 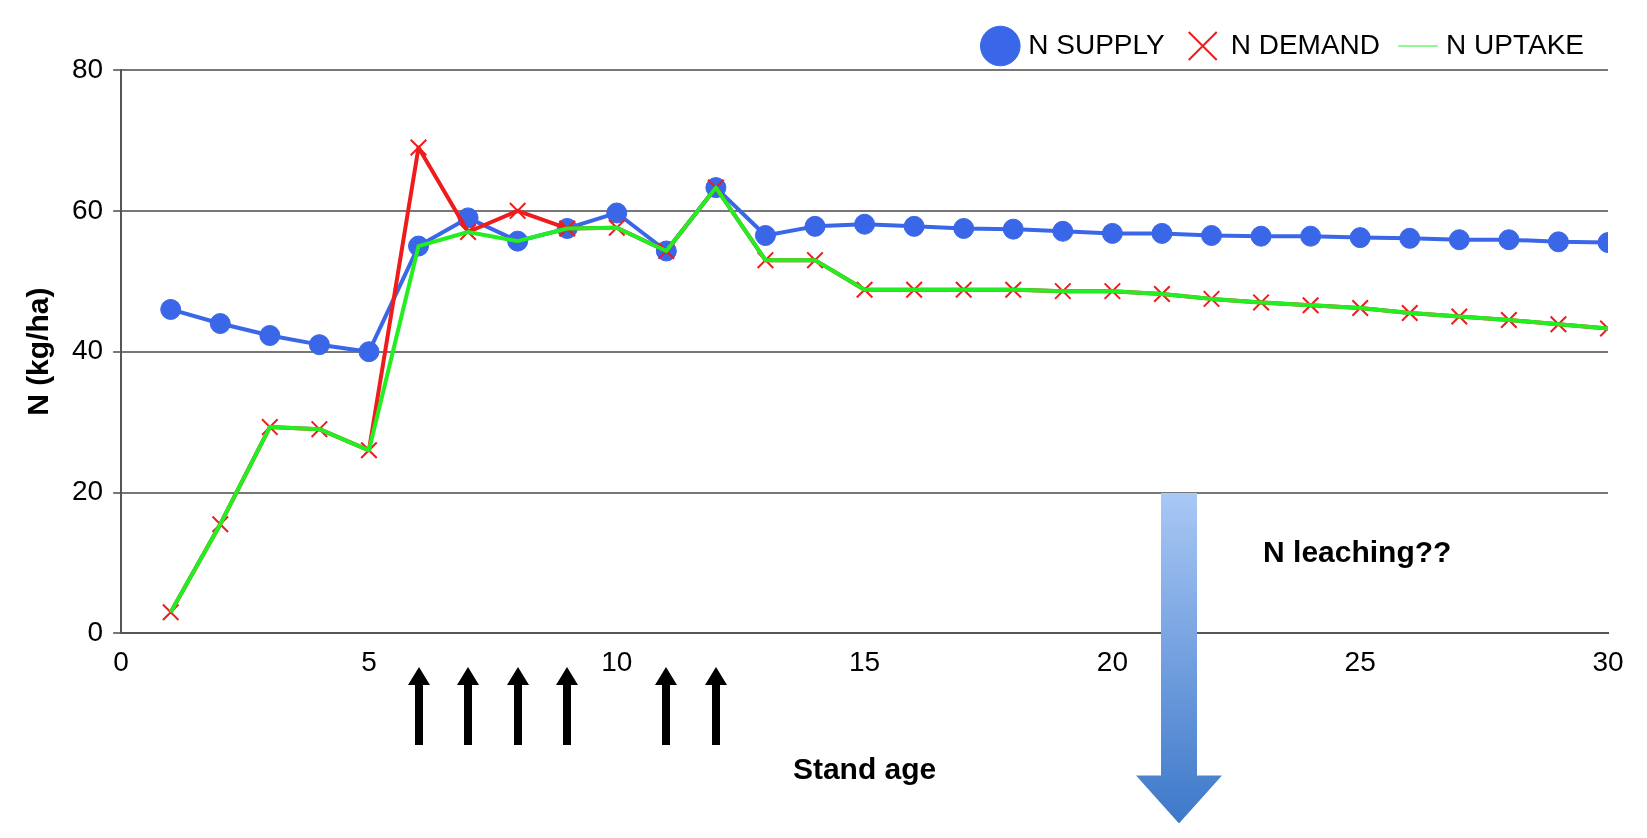 I want to click on x-axis-title: Stand age, so click(x=864, y=769).